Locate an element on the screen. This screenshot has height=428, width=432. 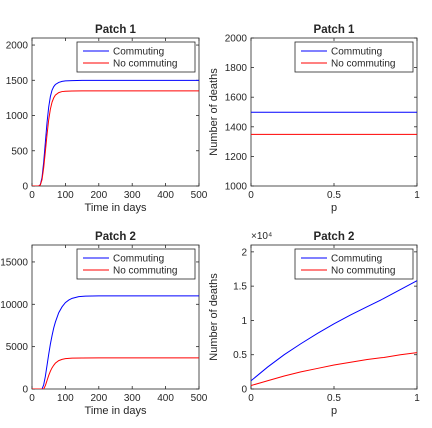
y-tick-label: 500 is located at coordinates (19, 151).